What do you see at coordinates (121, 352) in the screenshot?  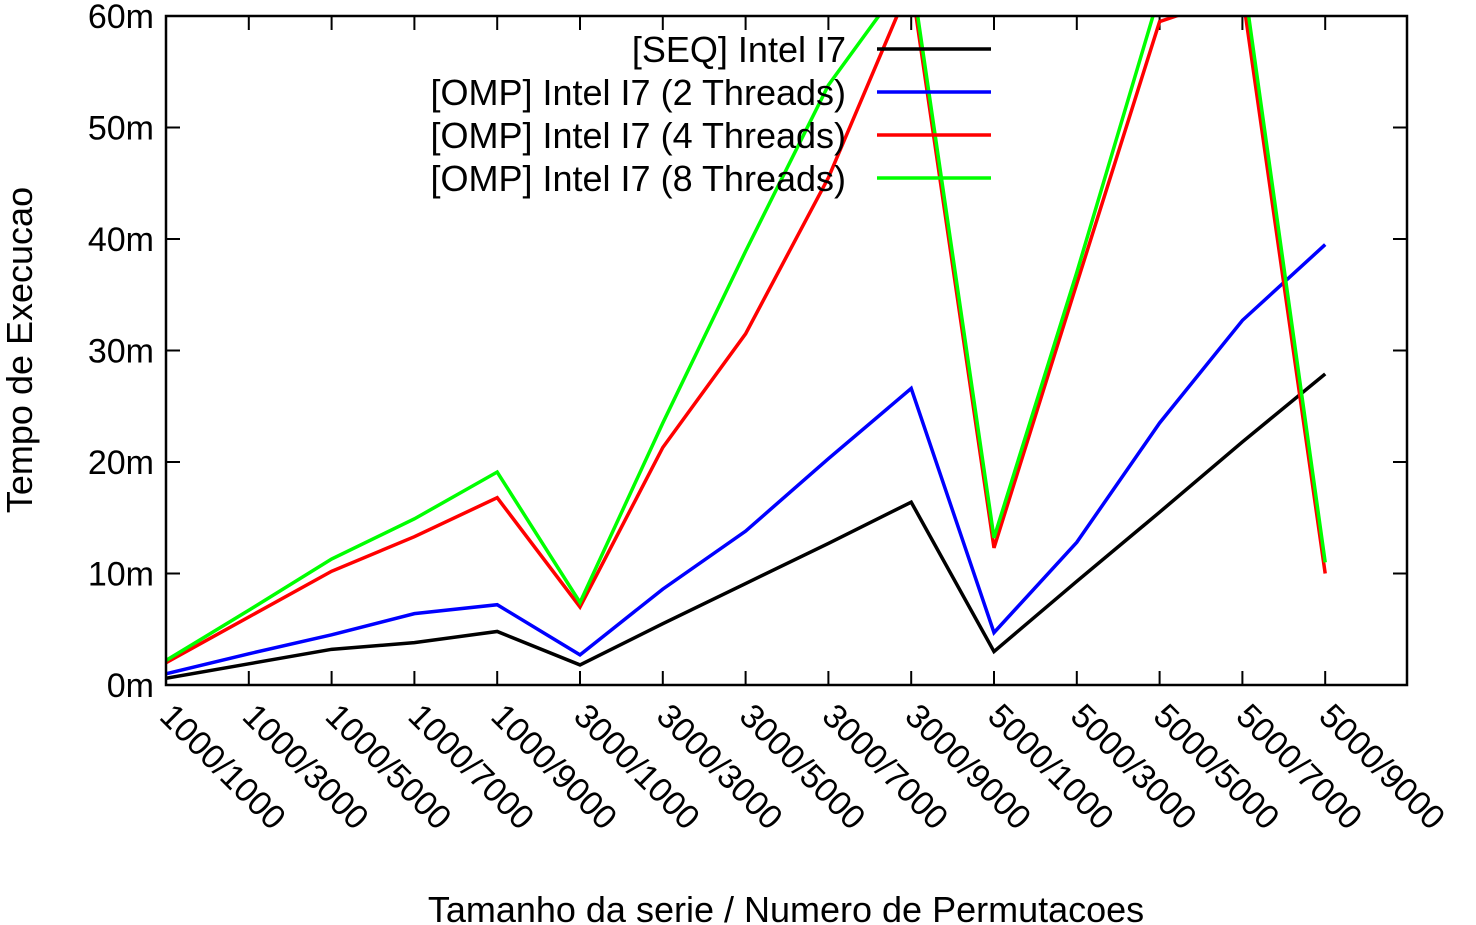 I see `y-tick-label: 30m` at bounding box center [121, 352].